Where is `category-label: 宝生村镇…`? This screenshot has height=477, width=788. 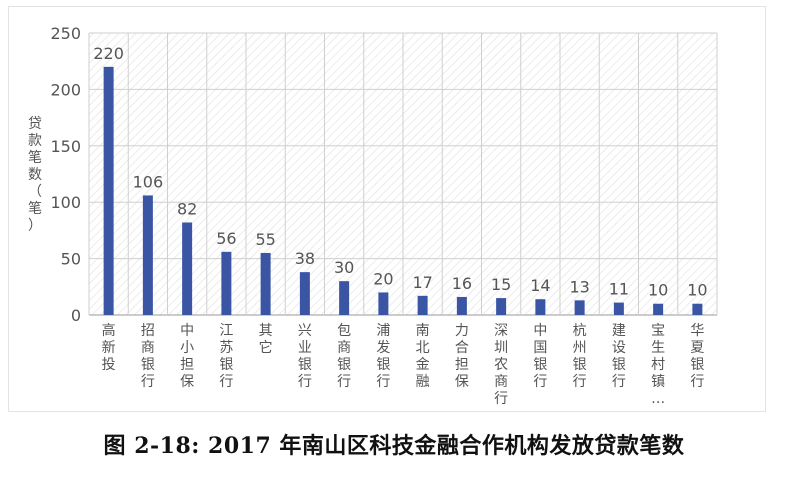 category-label: 宝生村镇… is located at coordinates (658, 365).